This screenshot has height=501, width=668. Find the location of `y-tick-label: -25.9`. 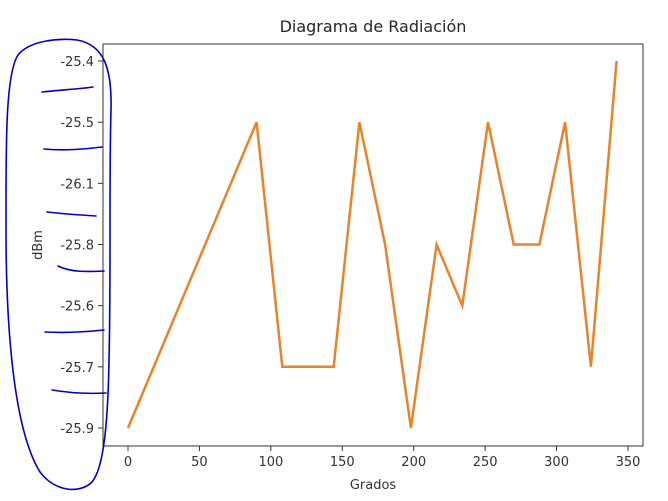

y-tick-label: -25.9 is located at coordinates (77, 429).